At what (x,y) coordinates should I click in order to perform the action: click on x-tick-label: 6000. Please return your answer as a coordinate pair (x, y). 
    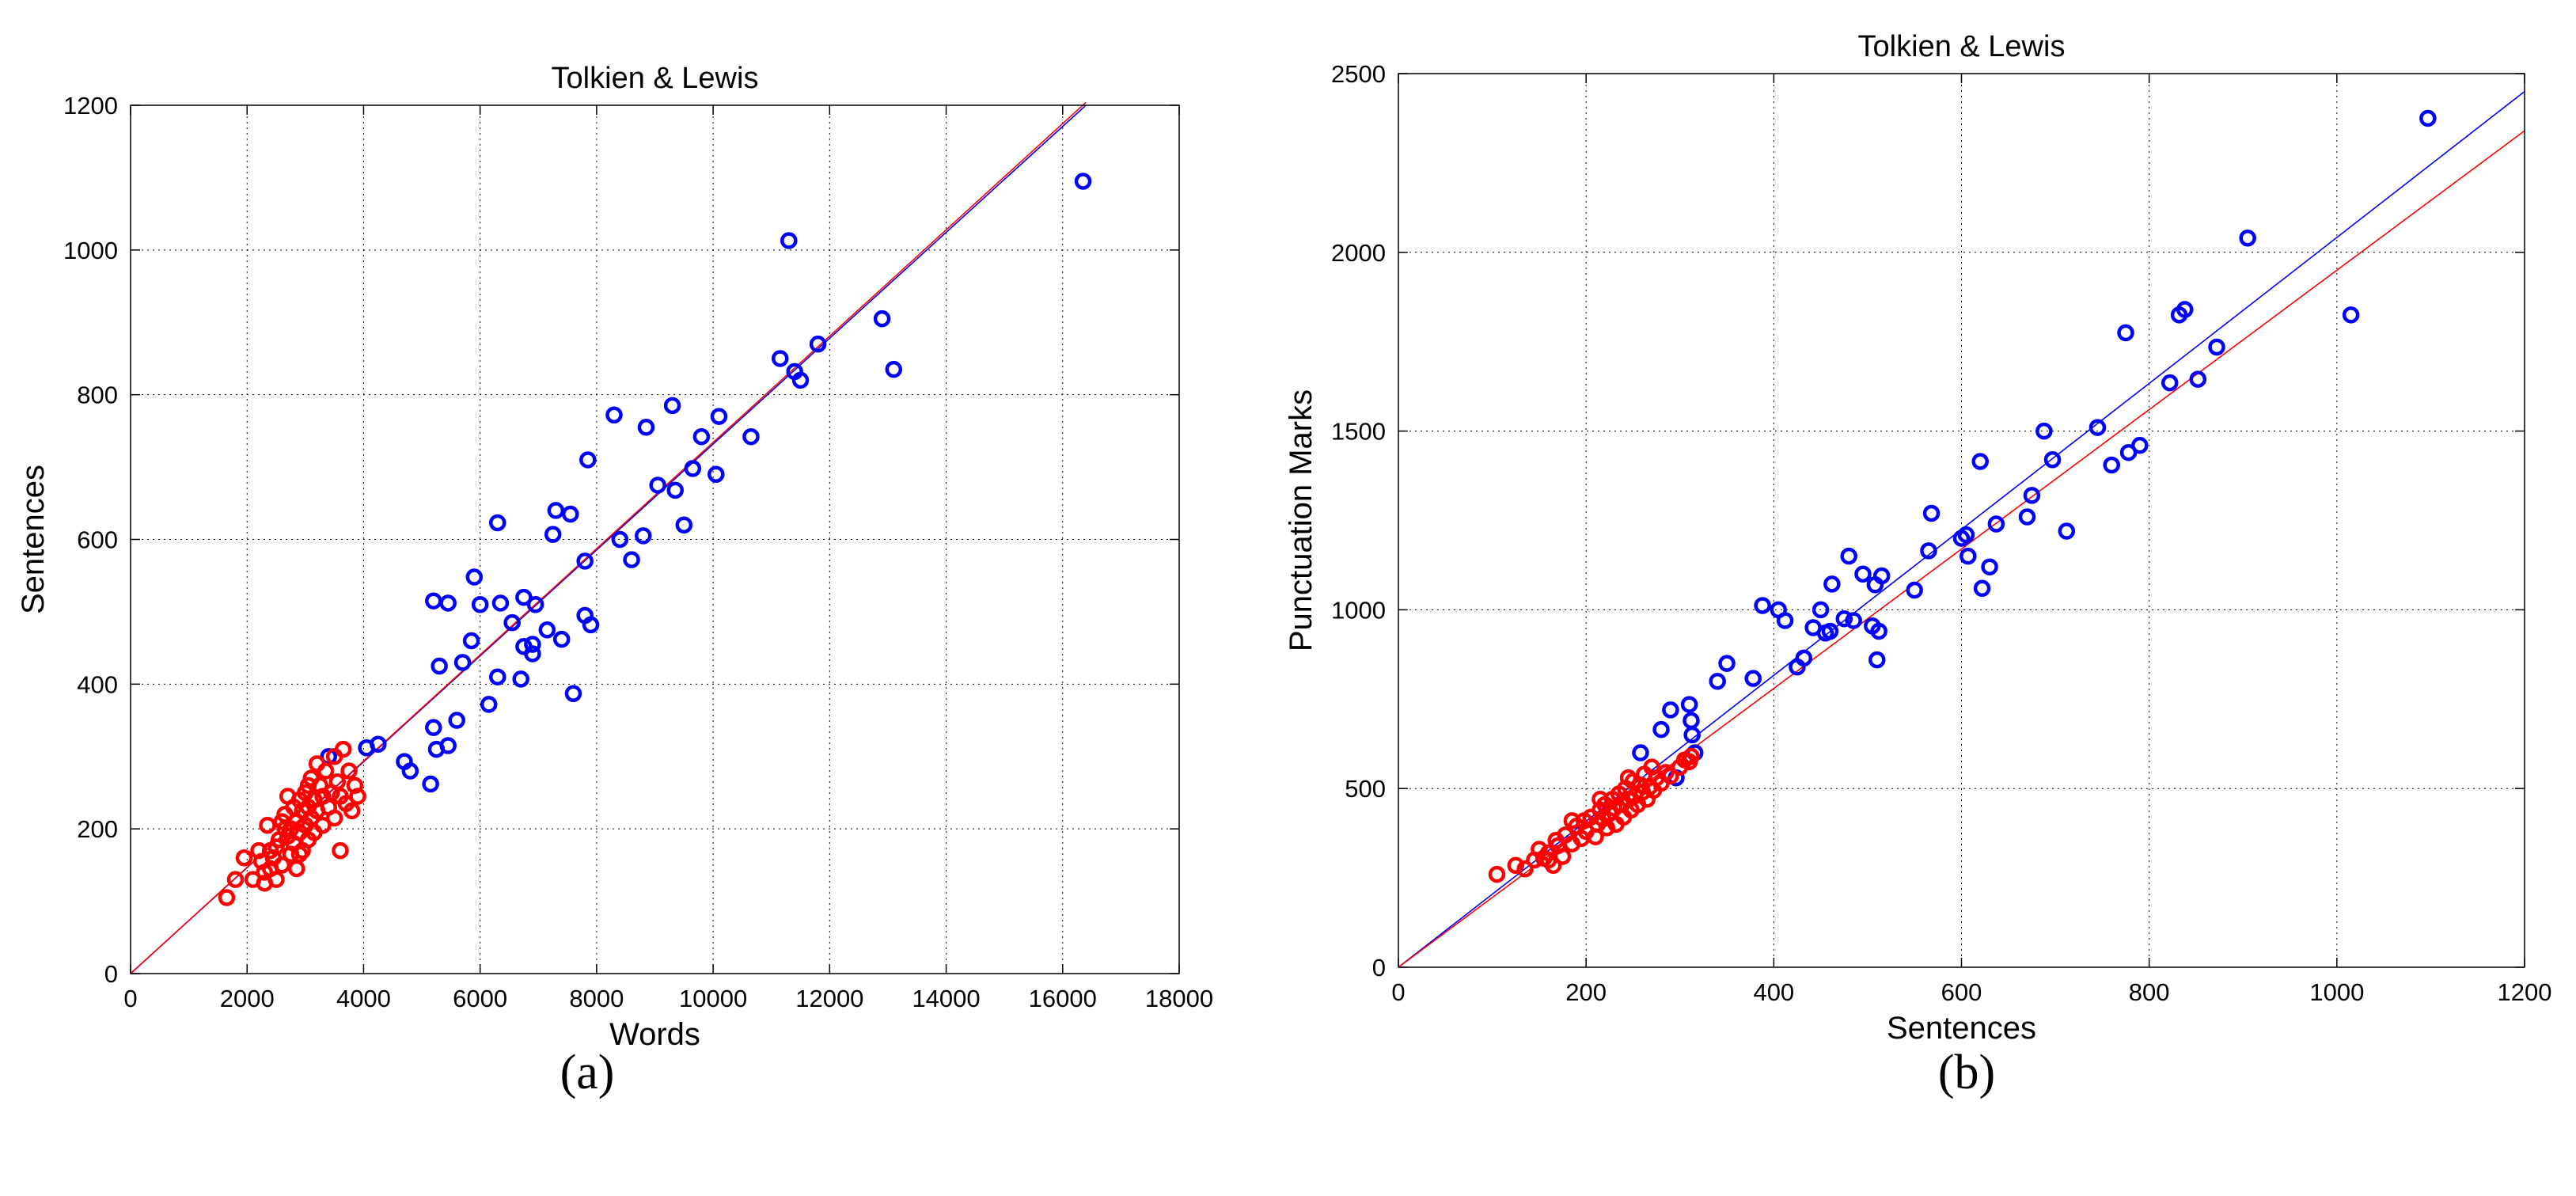
    Looking at the image, I should click on (480, 999).